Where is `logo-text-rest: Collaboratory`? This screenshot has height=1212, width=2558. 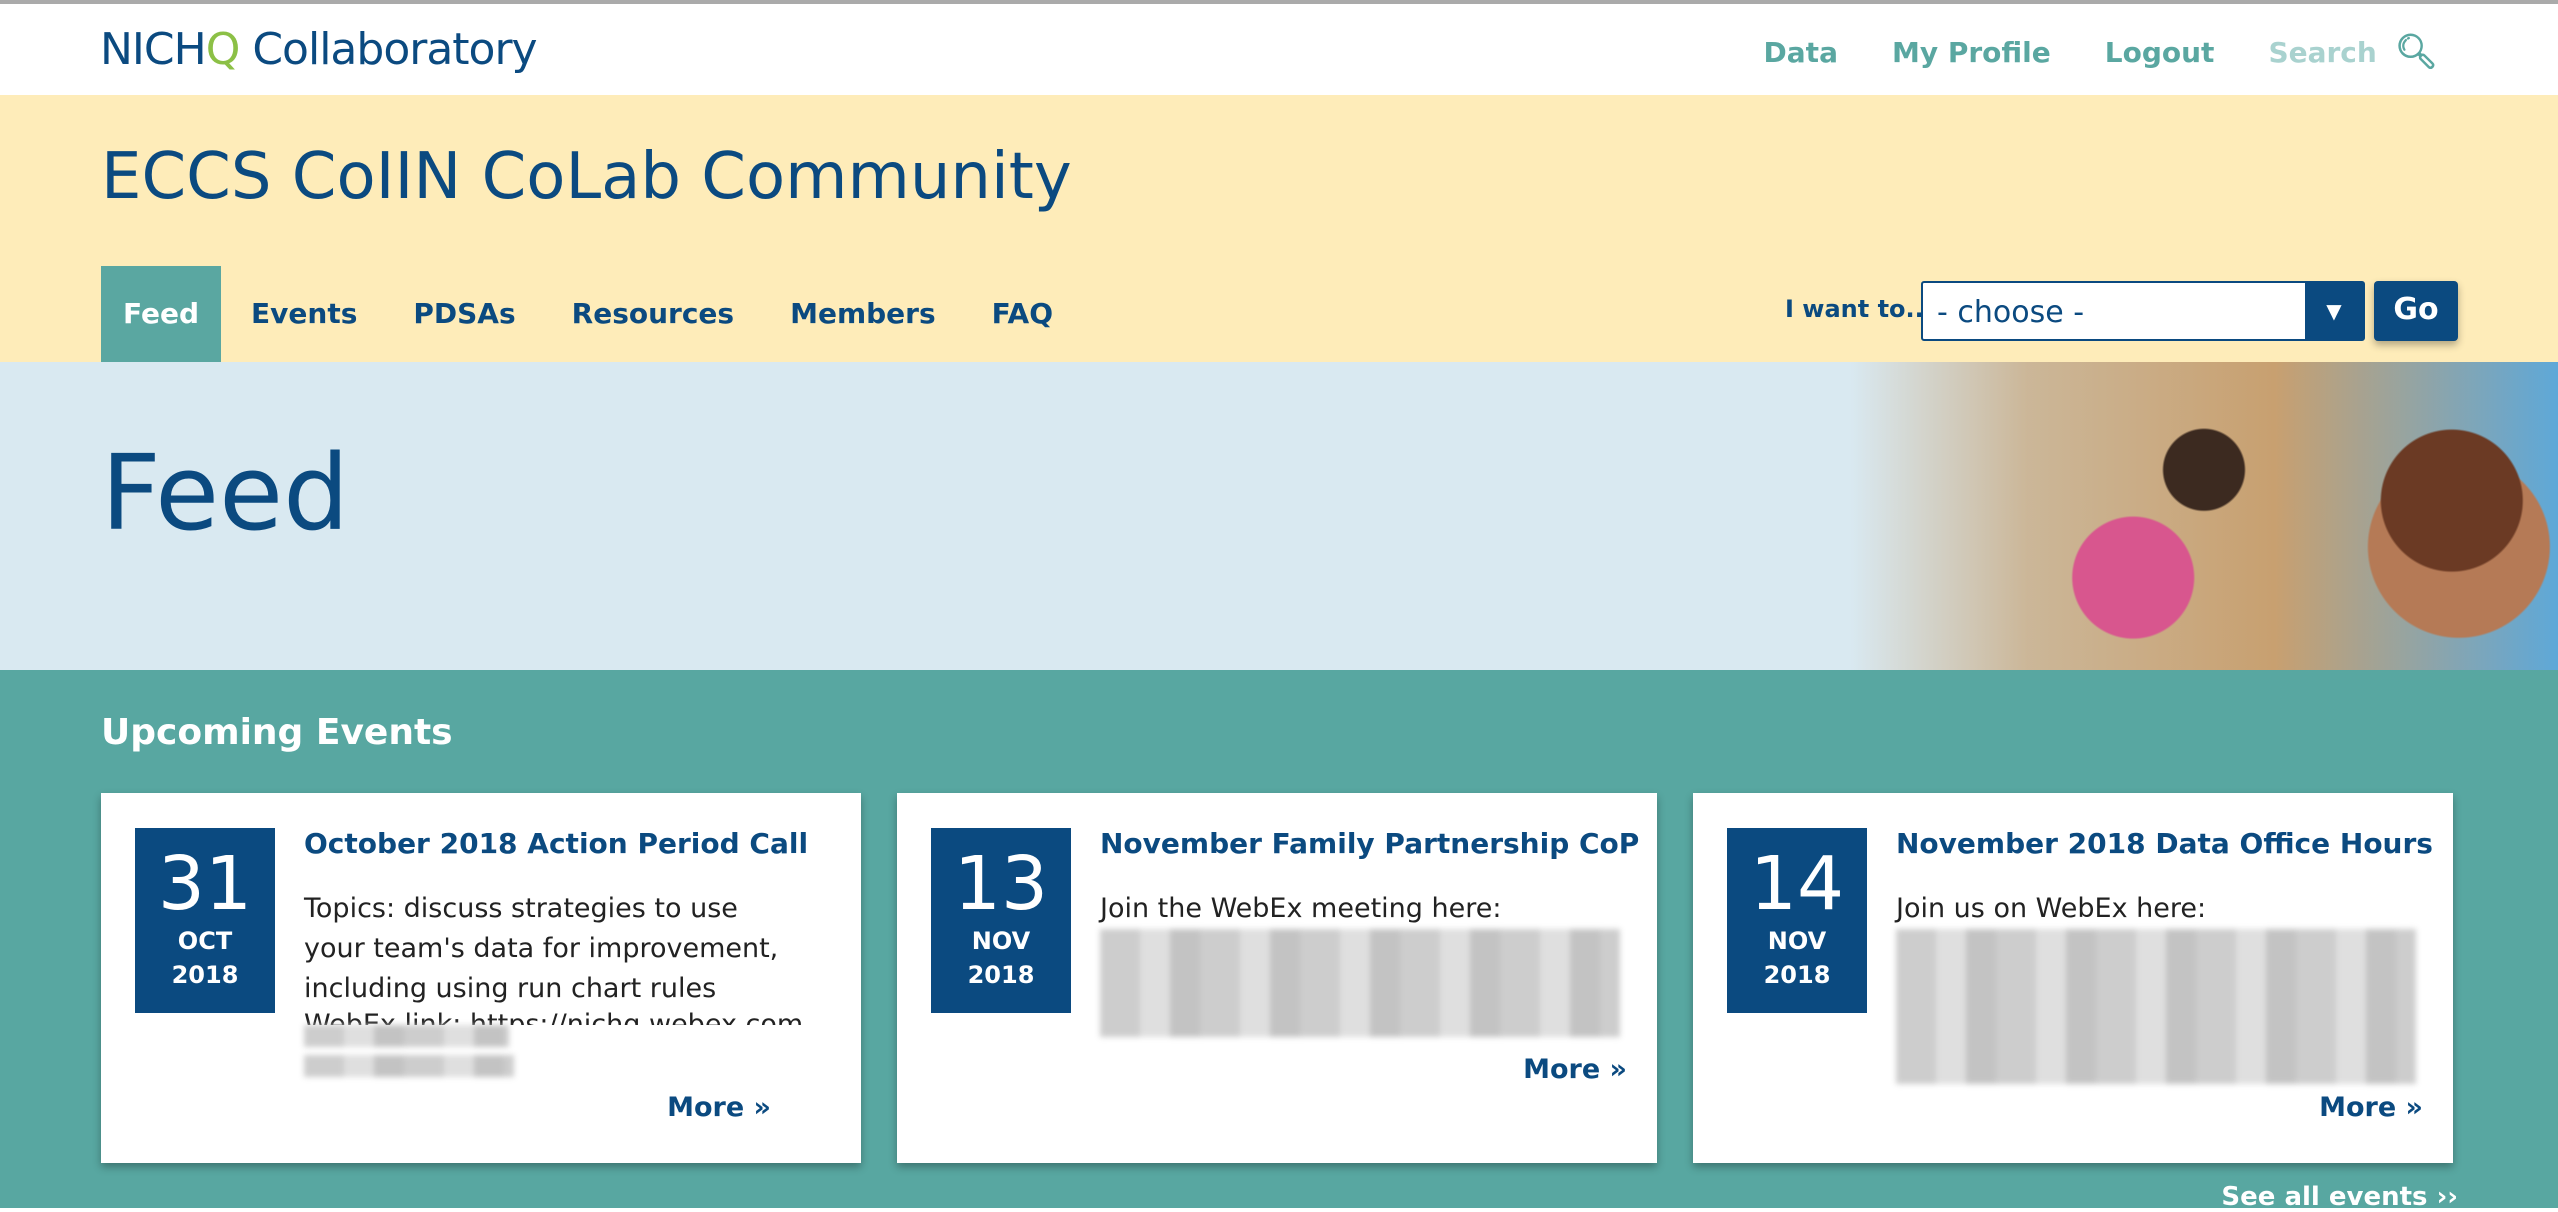
logo-text-rest: Collaboratory is located at coordinates (388, 49).